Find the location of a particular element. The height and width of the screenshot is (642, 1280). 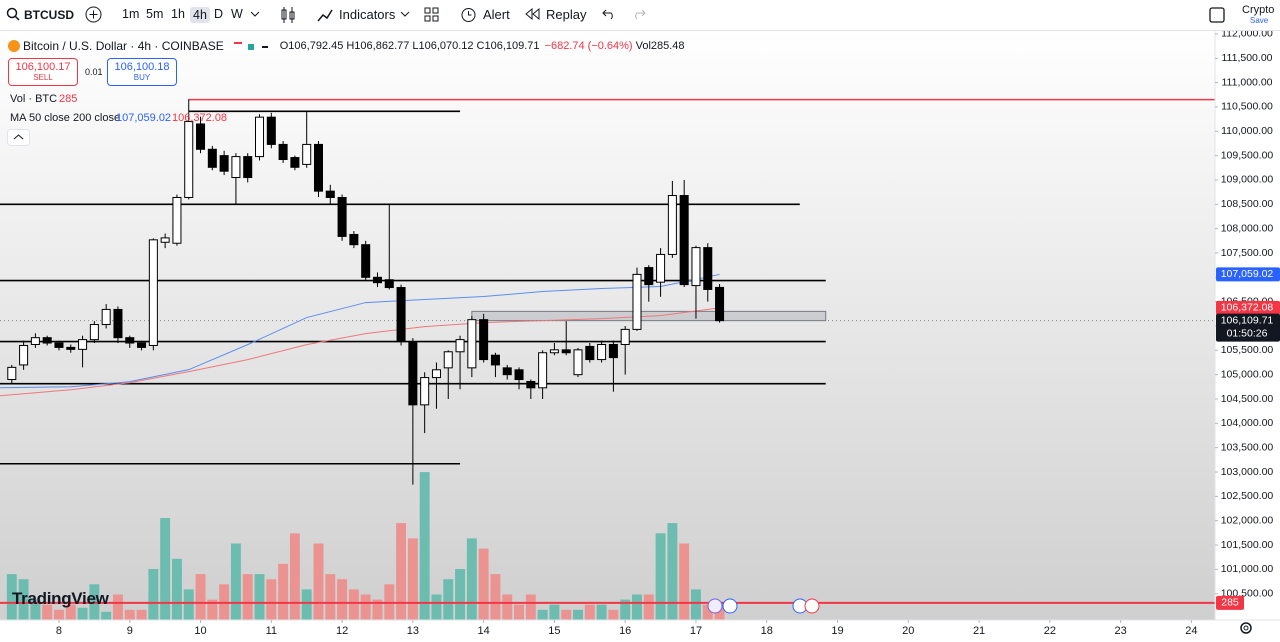

interval: 1m is located at coordinates (131, 14).